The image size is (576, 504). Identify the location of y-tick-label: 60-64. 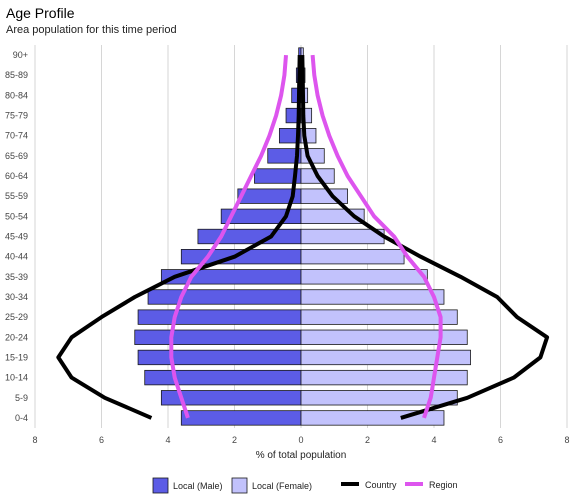
(16, 176).